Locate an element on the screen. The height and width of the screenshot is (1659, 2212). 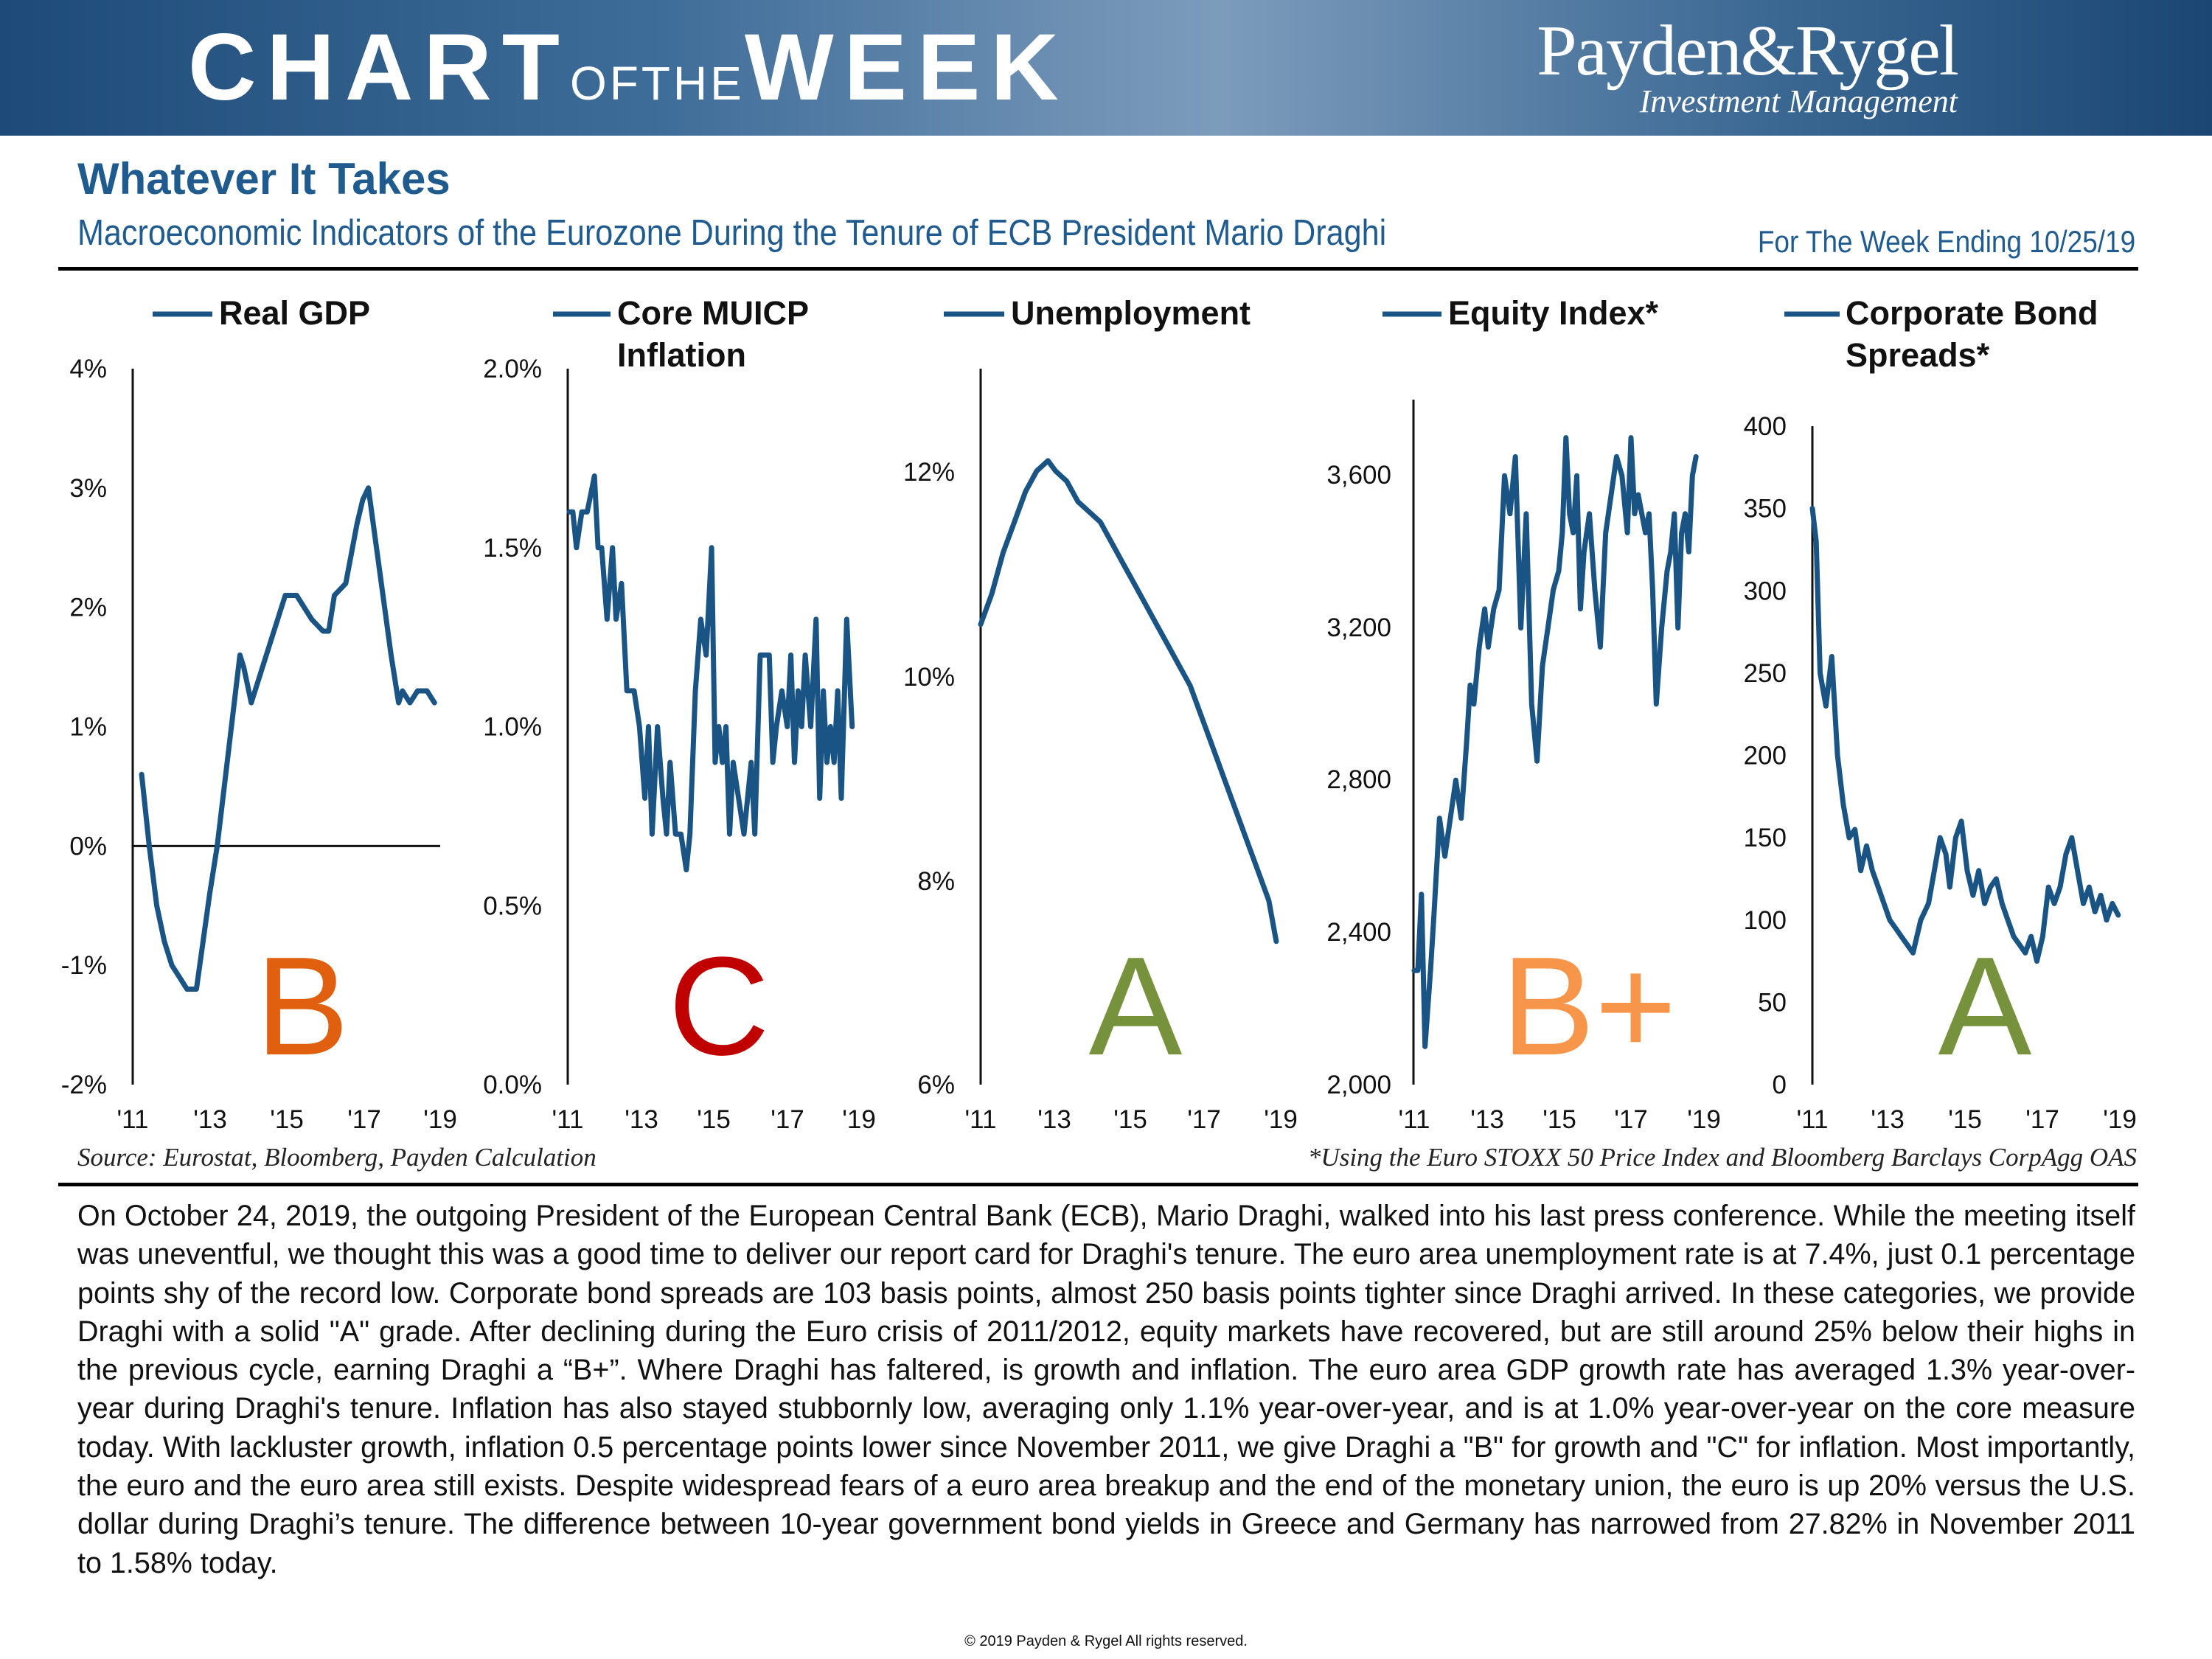
y-tick-label: 2.0% is located at coordinates (512, 369).